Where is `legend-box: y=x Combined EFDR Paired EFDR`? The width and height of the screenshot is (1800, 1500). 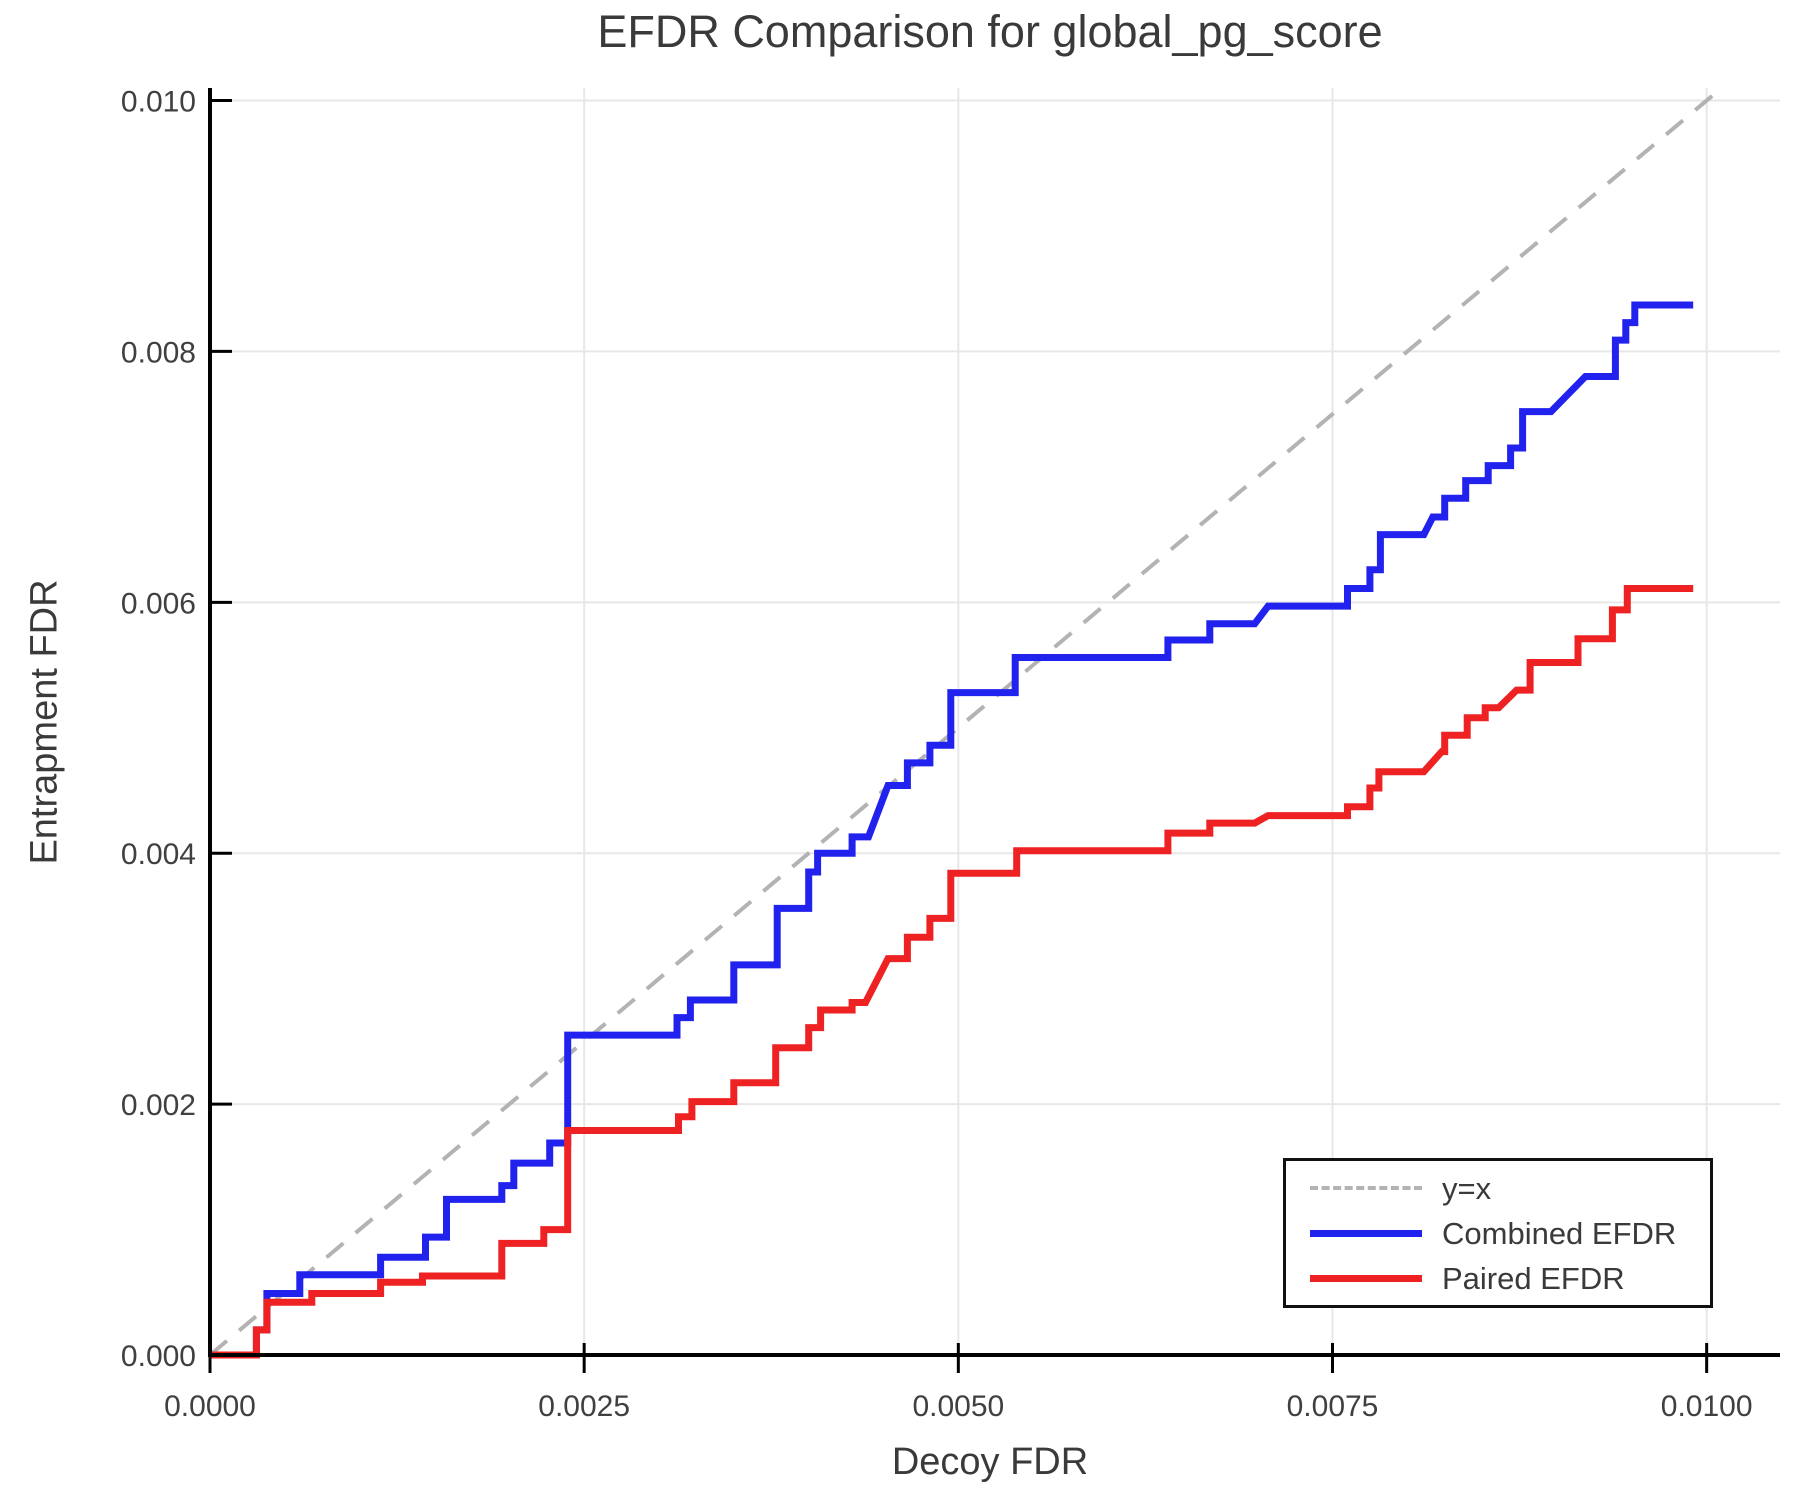 legend-box: y=x Combined EFDR Paired EFDR is located at coordinates (1498, 1233).